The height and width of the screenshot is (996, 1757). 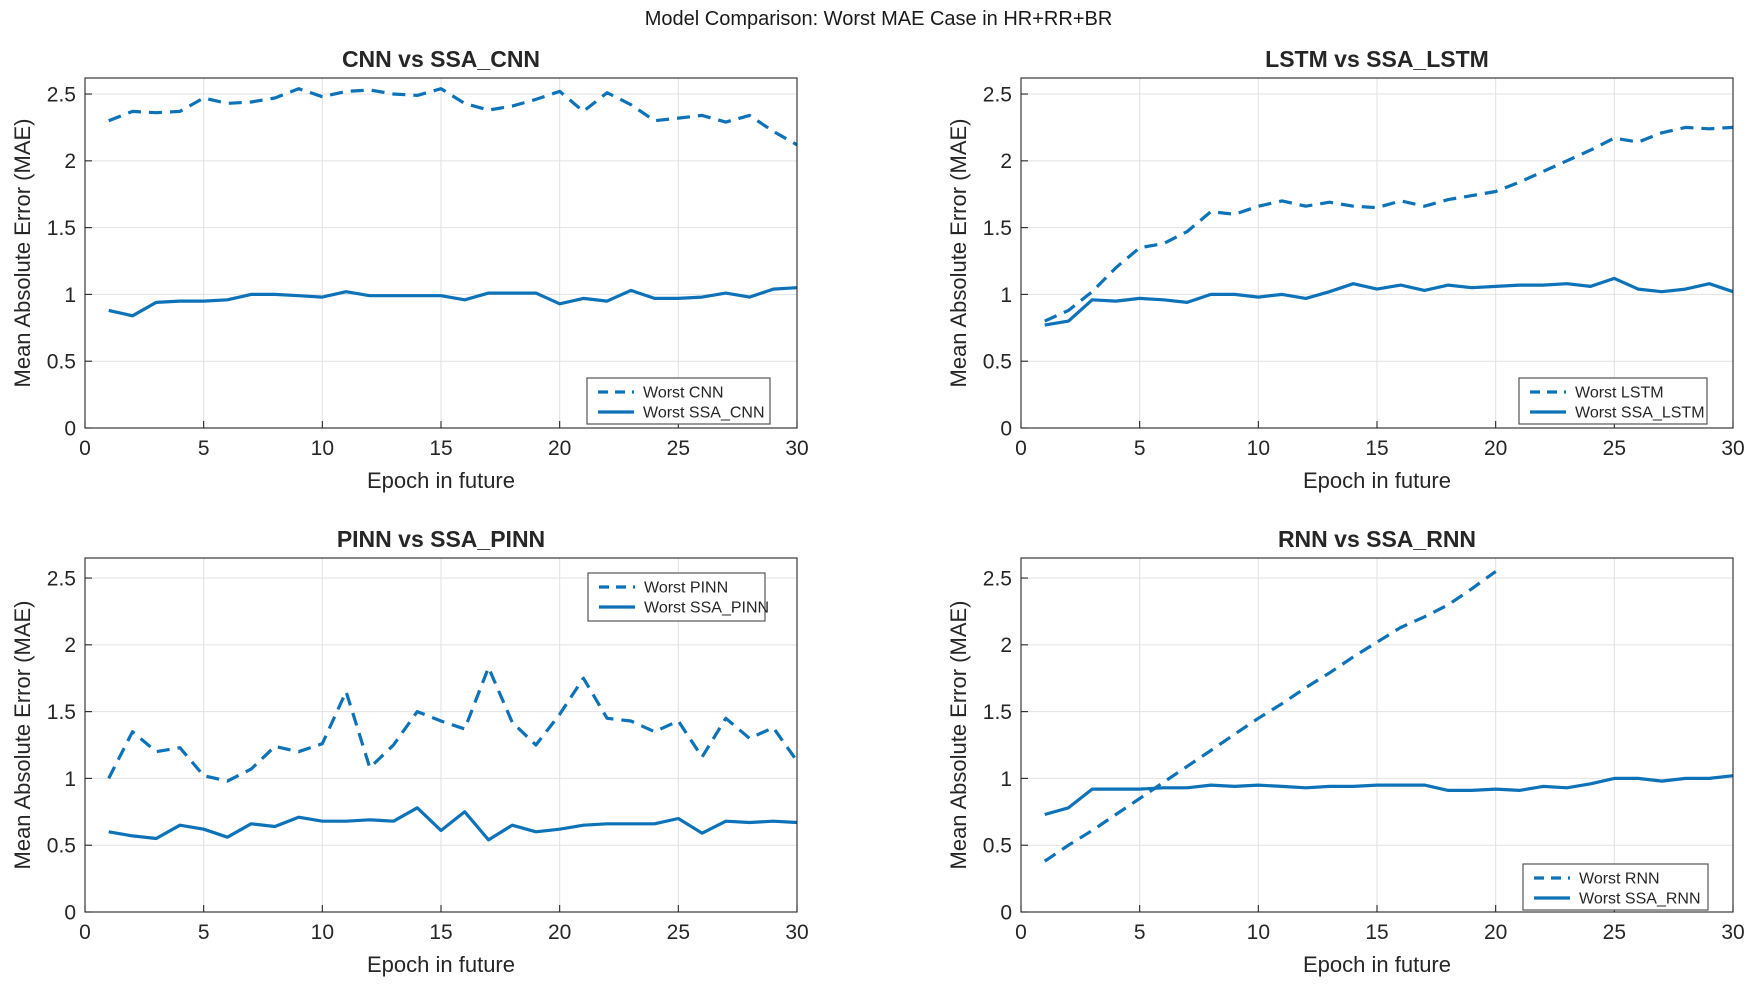 What do you see at coordinates (1389, 301) in the screenshot?
I see `worst-ssa-lstm-line` at bounding box center [1389, 301].